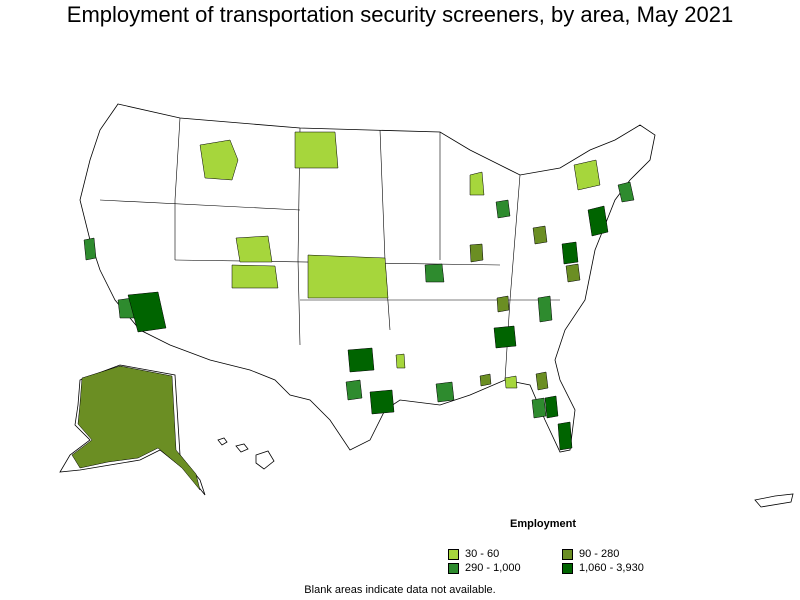 This screenshot has height=600, width=800. What do you see at coordinates (503, 304) in the screenshot?
I see `area-tennessee-metro` at bounding box center [503, 304].